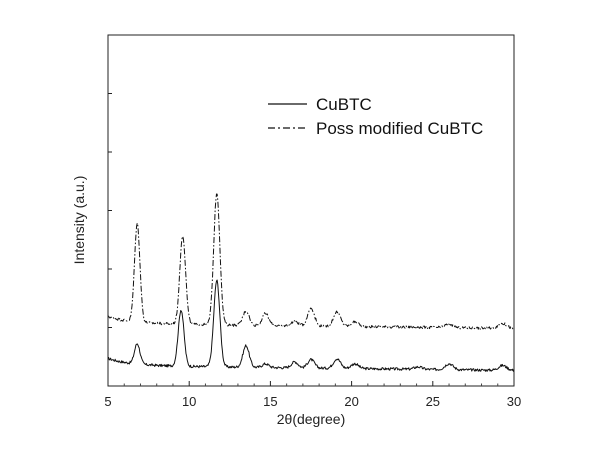 The width and height of the screenshot is (599, 464). I want to click on x-tick-label: 10, so click(189, 401).